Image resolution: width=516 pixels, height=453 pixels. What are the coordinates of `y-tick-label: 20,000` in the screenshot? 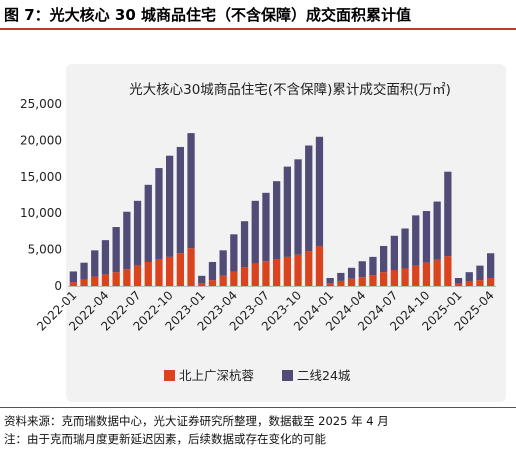 It's located at (41, 140).